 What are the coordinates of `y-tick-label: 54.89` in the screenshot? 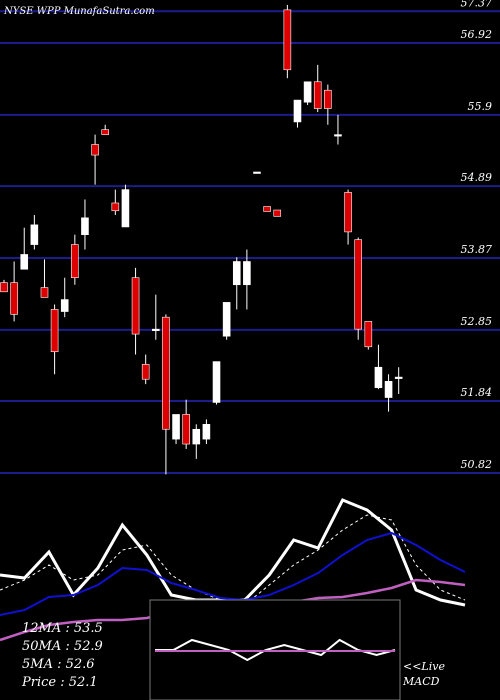 It's located at (477, 177).